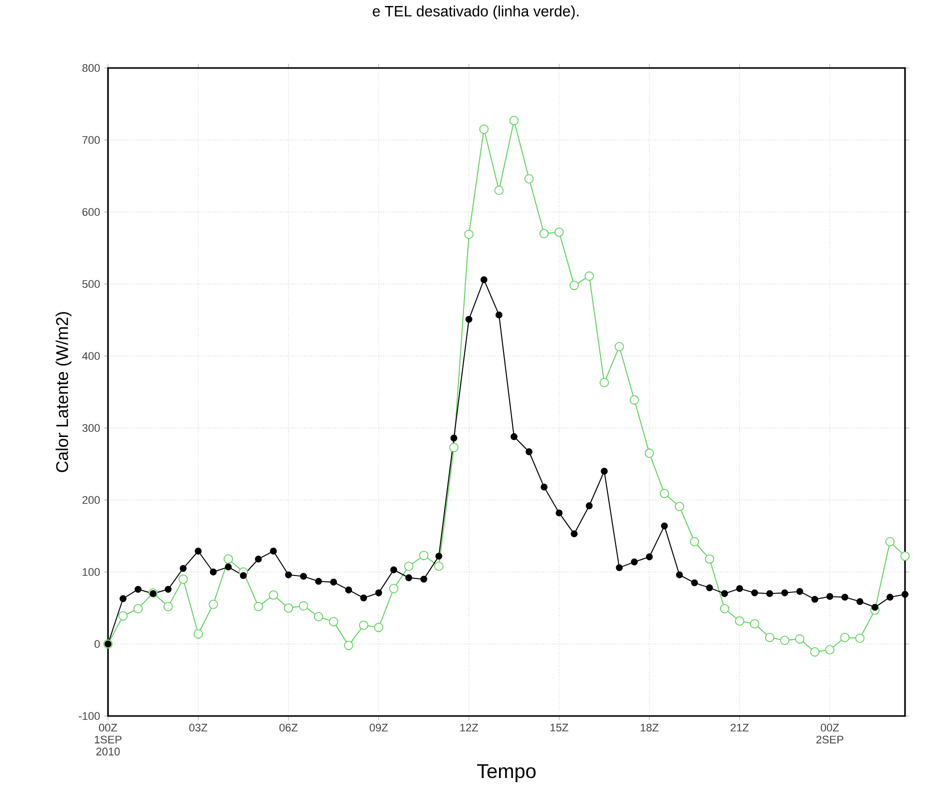  I want to click on chart-title: e TEL desativado (linha verde)., so click(475, 12).